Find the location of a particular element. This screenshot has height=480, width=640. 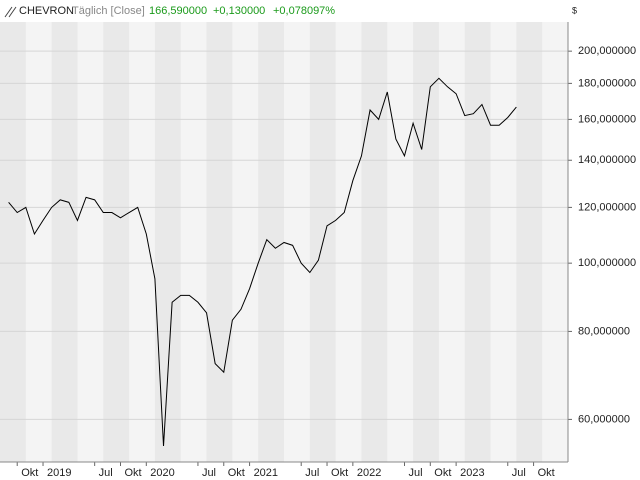

instrument: CHEVRON is located at coordinates (46, 11).